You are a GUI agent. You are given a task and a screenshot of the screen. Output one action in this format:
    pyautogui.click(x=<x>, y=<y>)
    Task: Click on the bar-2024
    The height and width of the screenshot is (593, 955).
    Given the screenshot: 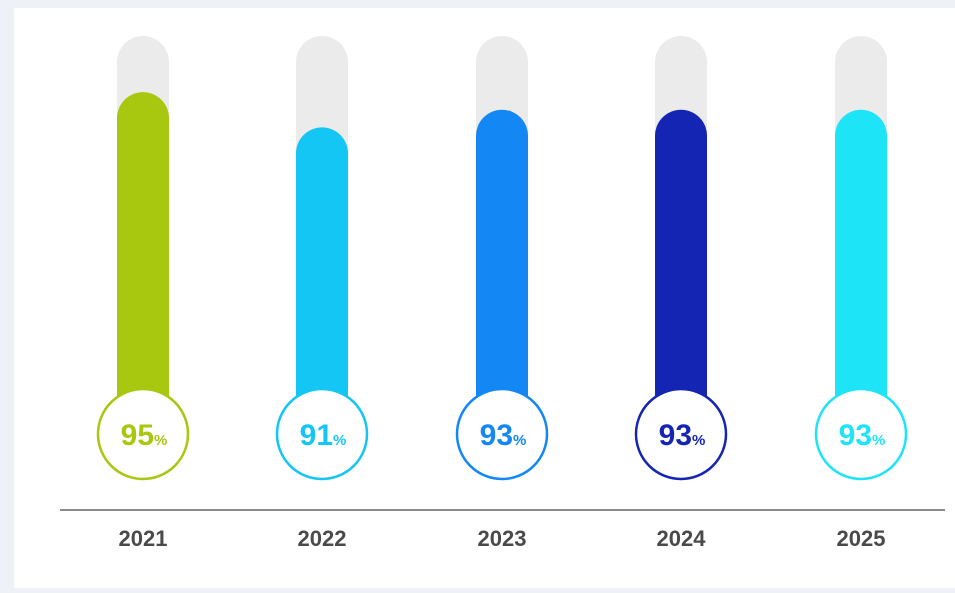 What is the action you would take?
    pyautogui.click(x=681, y=272)
    